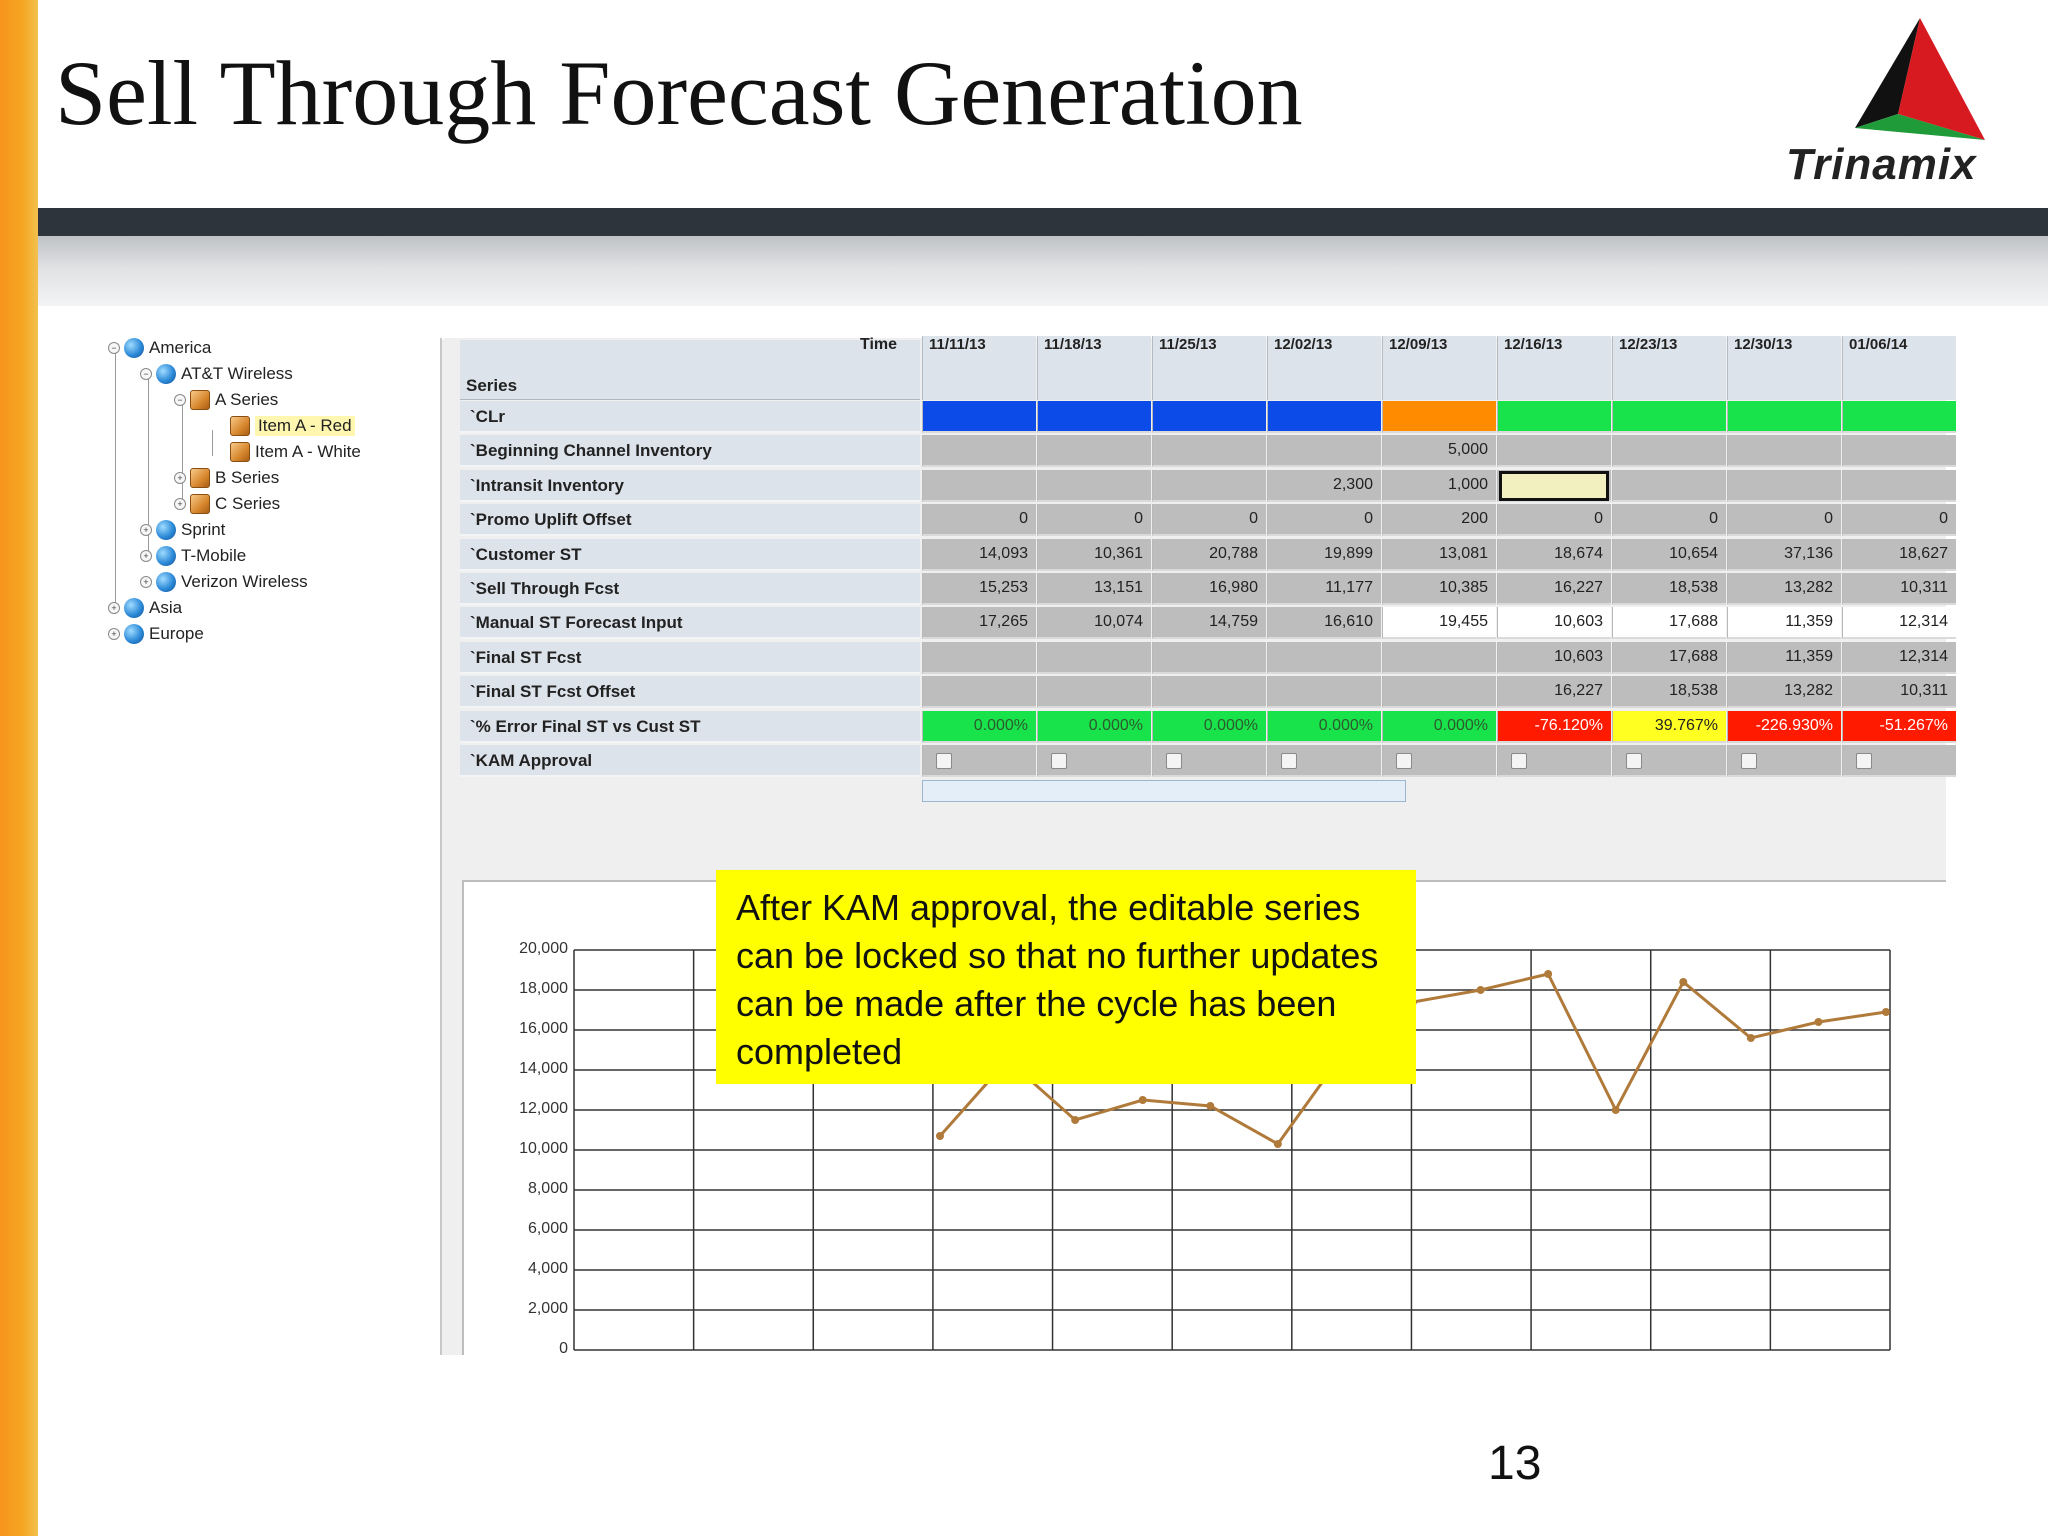  What do you see at coordinates (1881, 164) in the screenshot?
I see `logo-text: Trinamix` at bounding box center [1881, 164].